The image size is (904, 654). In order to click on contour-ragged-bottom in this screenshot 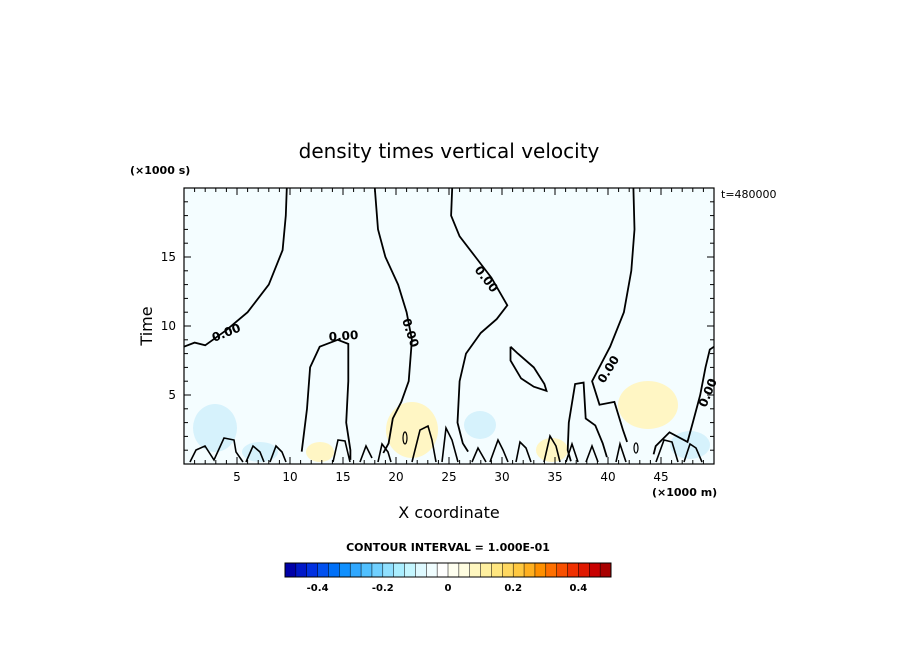, I will do `click(446, 443)`.